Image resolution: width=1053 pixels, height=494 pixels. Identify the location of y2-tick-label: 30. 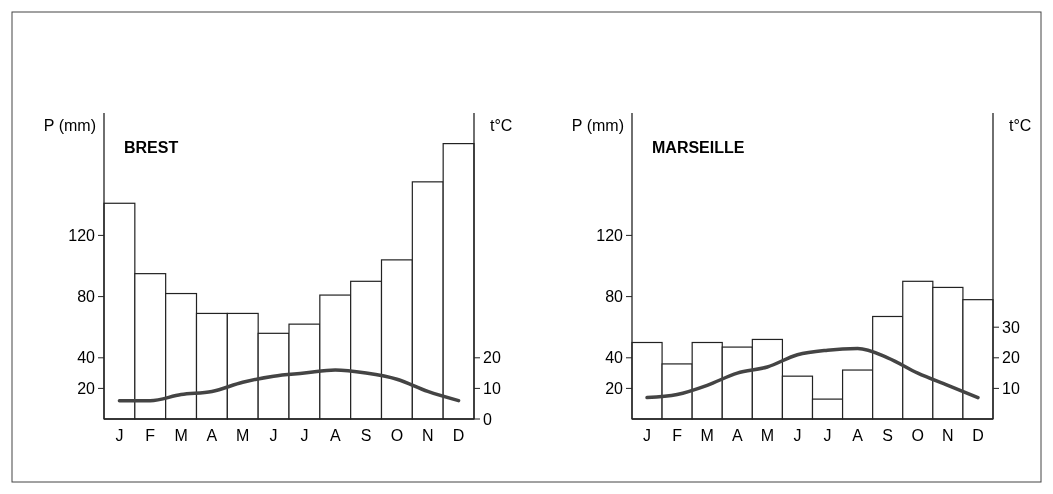
(1011, 327).